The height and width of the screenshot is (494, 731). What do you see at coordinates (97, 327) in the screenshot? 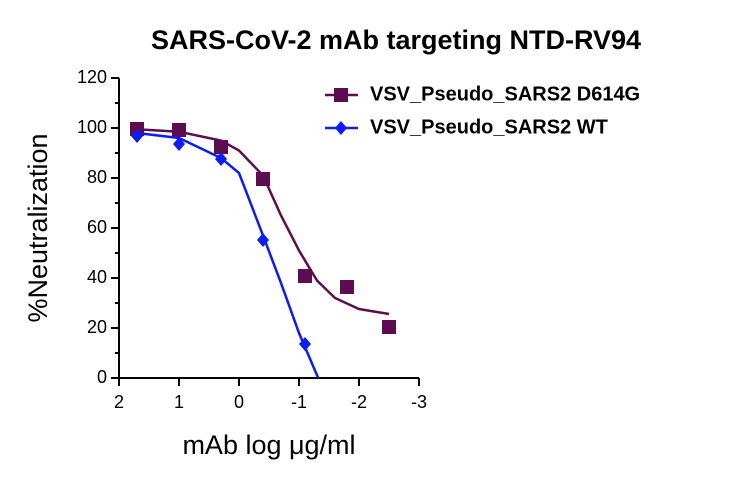
I see `y-tick-label: 20` at bounding box center [97, 327].